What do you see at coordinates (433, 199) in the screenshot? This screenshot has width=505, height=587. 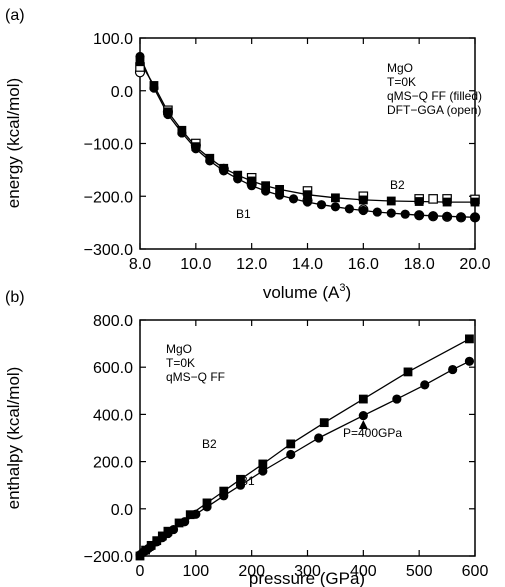 I see `a-series-b2-open-point` at bounding box center [433, 199].